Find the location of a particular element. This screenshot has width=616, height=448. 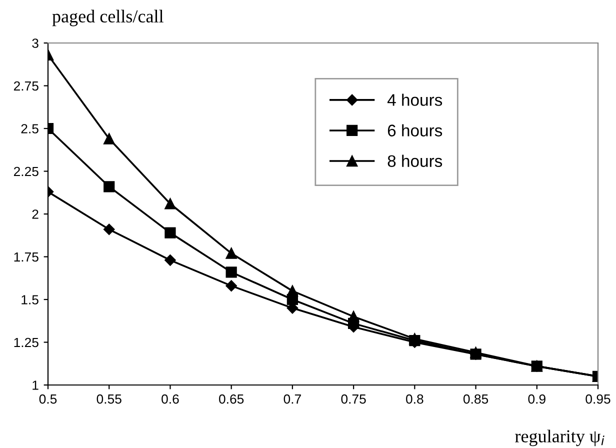

legend-label: 4 hours is located at coordinates (414, 100).